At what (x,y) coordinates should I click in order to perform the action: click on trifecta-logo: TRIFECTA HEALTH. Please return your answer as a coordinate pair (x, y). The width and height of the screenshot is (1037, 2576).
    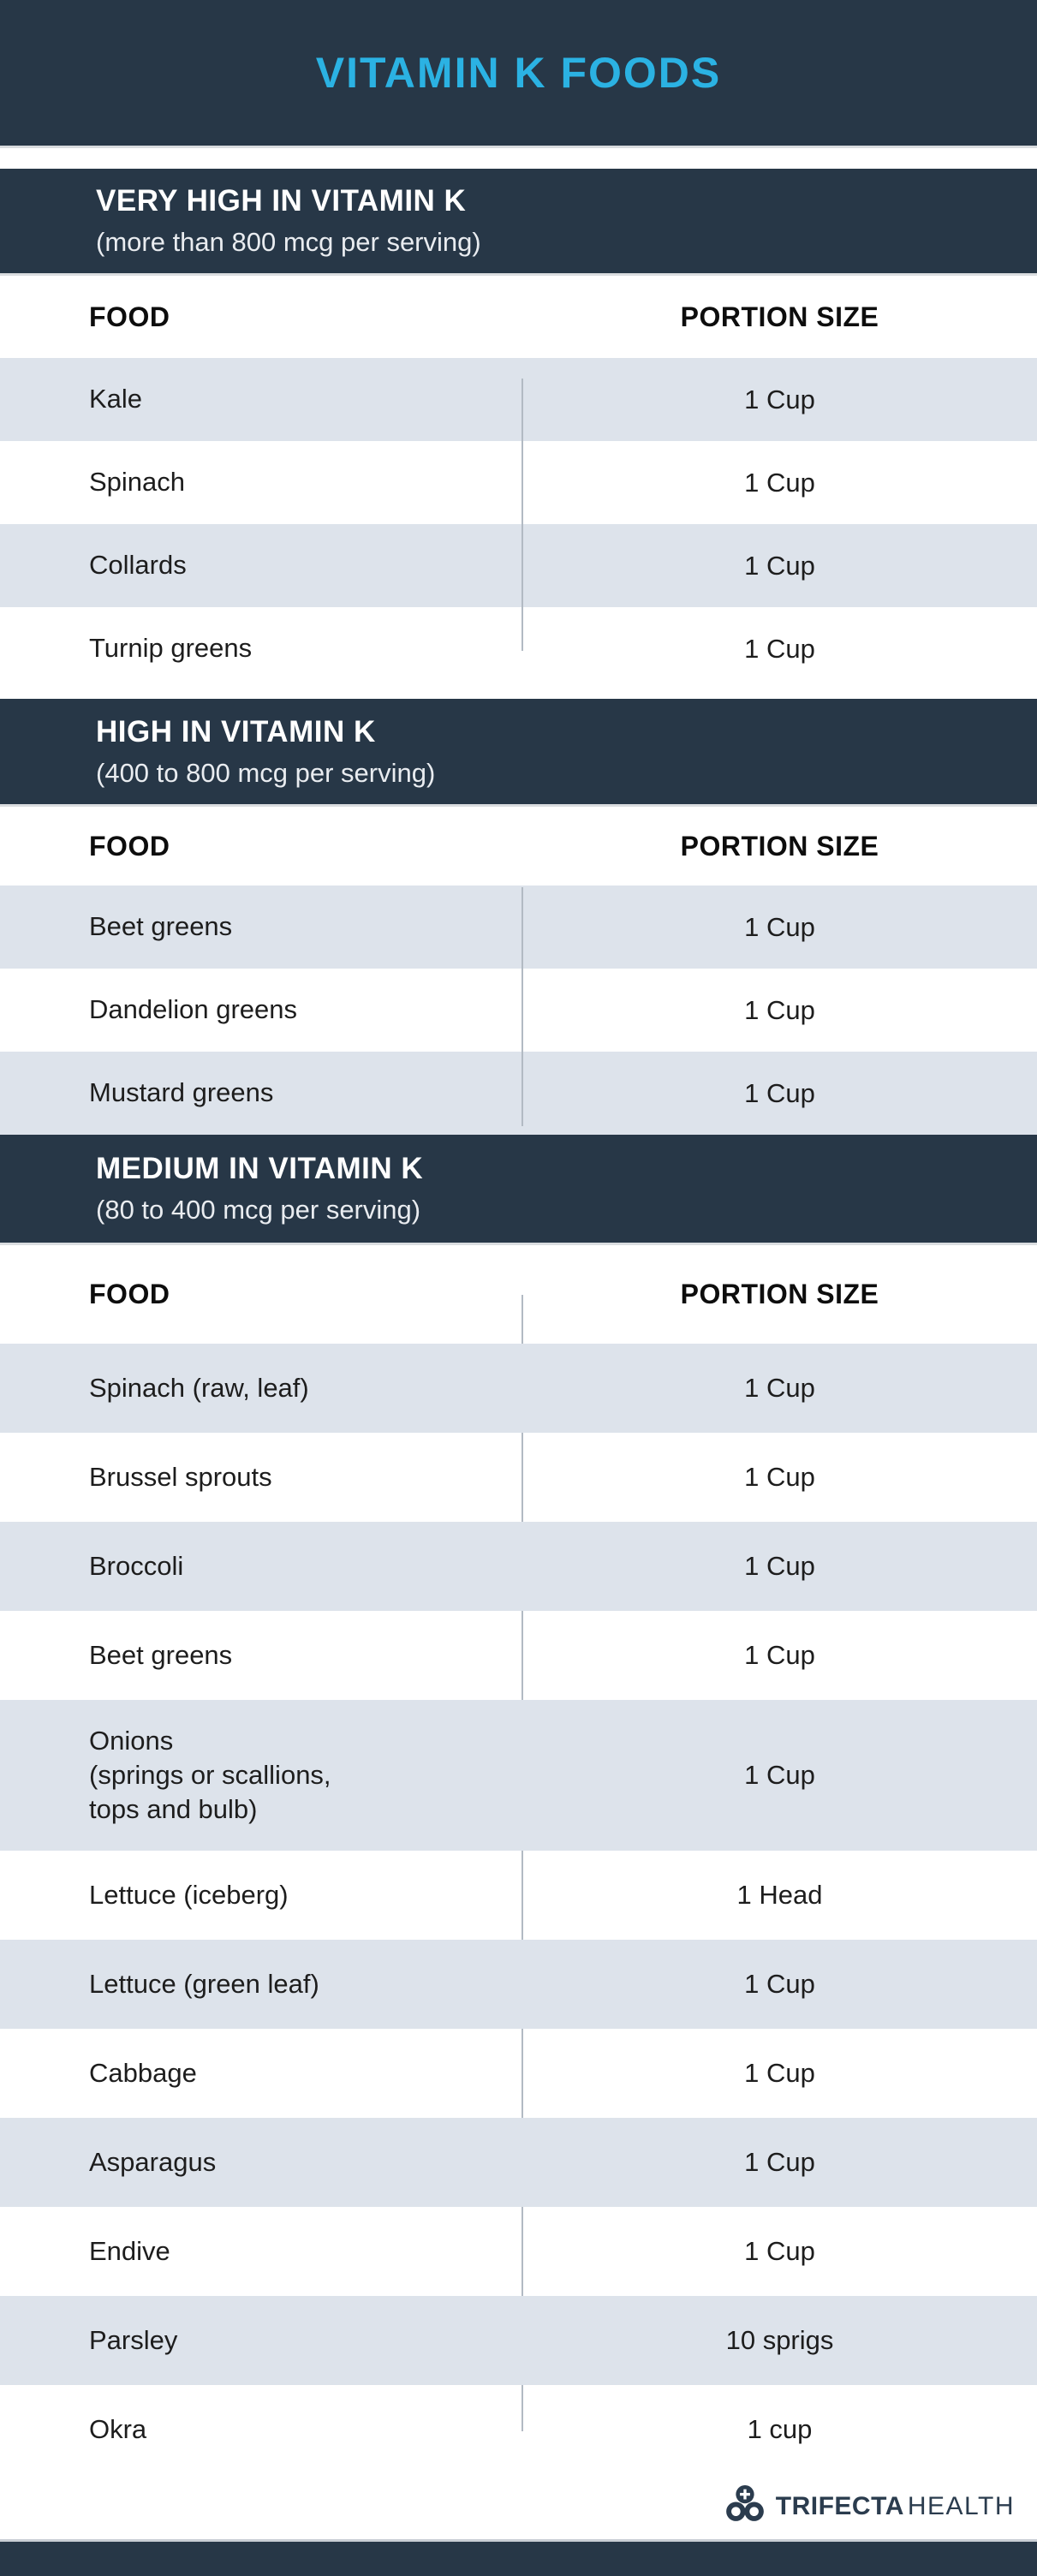
    Looking at the image, I should click on (869, 2507).